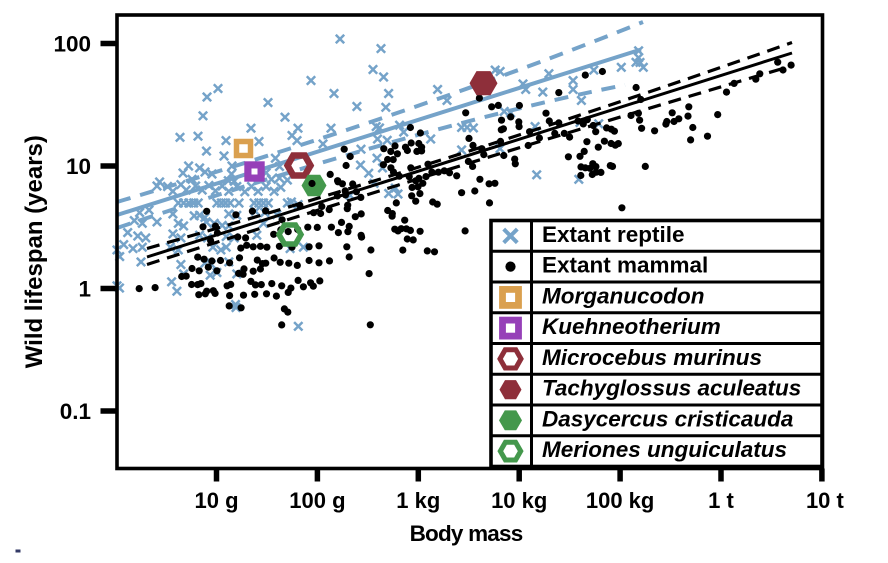 This screenshot has height=563, width=888. I want to click on svg-text: Extant reptile, so click(613, 234).